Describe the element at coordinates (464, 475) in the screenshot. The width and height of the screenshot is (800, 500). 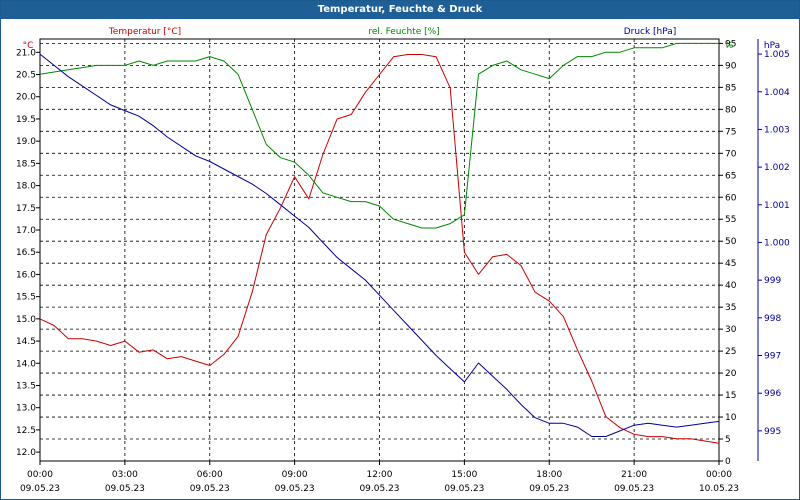
I see `time-tick-label: 15:00` at that location.